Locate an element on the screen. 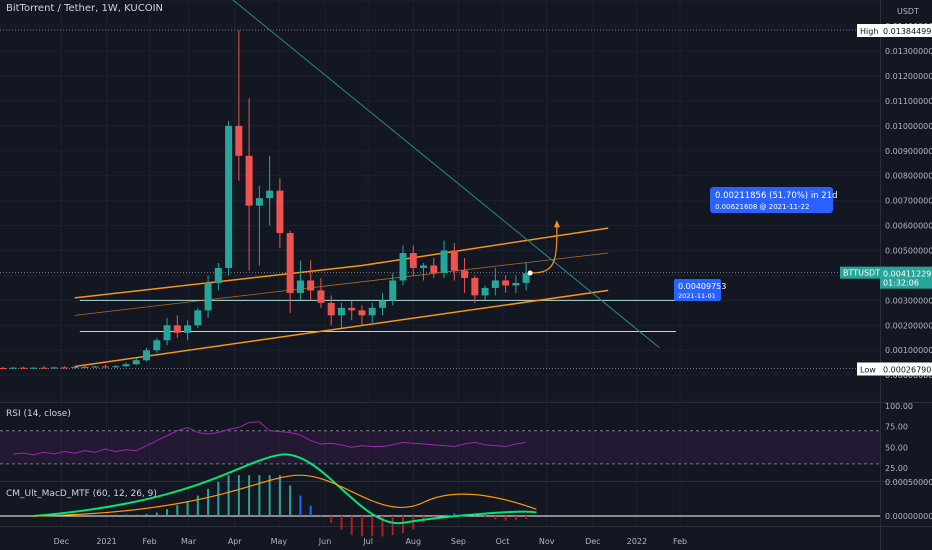 This screenshot has width=932, height=550. price-tick: 0.01300000 is located at coordinates (908, 51).